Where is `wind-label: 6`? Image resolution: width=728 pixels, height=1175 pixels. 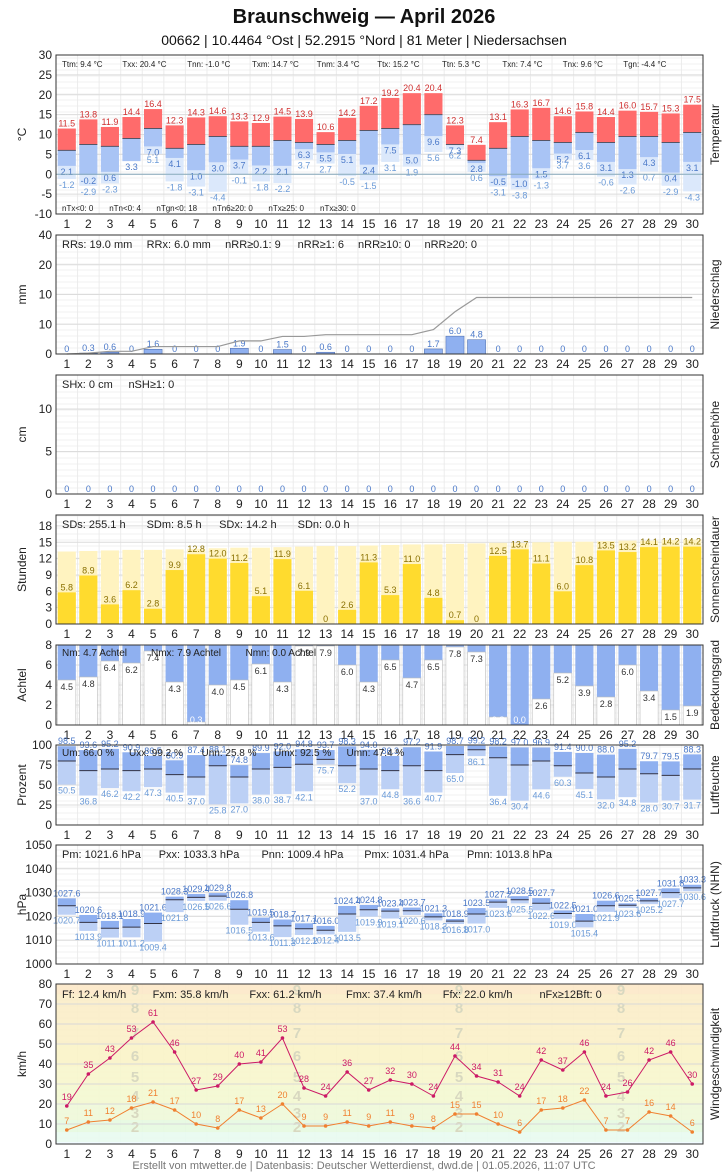
wind-label: 6 is located at coordinates (519, 1123).